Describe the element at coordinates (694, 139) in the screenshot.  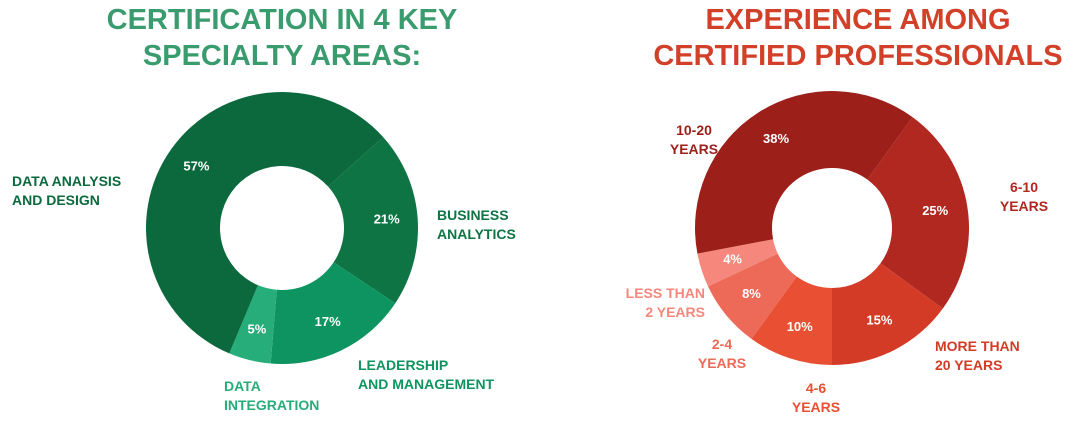
I see `category-label: 10-20 YEARS` at that location.